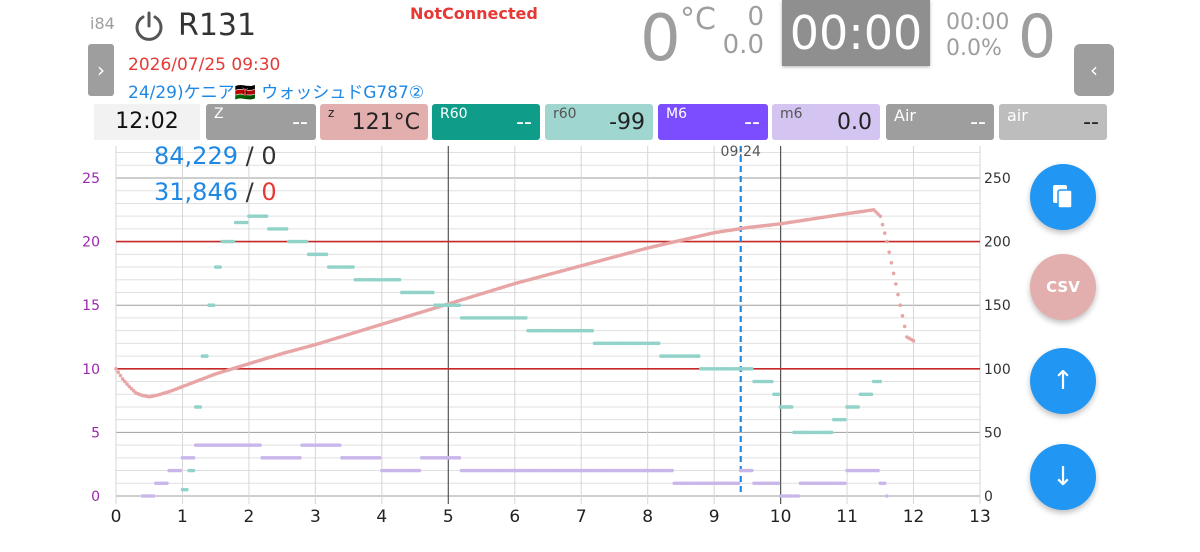 This screenshot has height=552, width=1200. I want to click on device-id: i84, so click(102, 23).